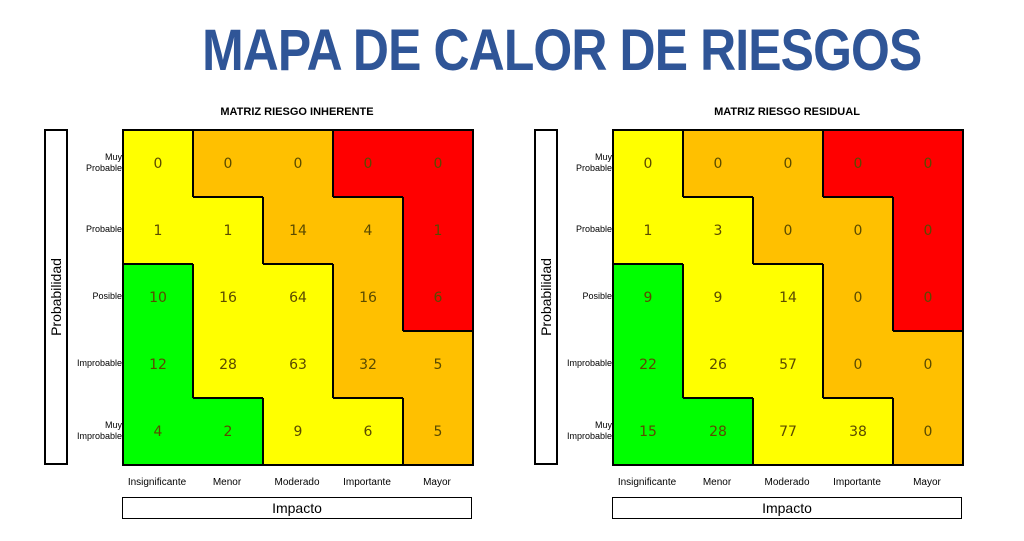 This screenshot has height=541, width=1024. I want to click on cell-value: 4, so click(158, 432).